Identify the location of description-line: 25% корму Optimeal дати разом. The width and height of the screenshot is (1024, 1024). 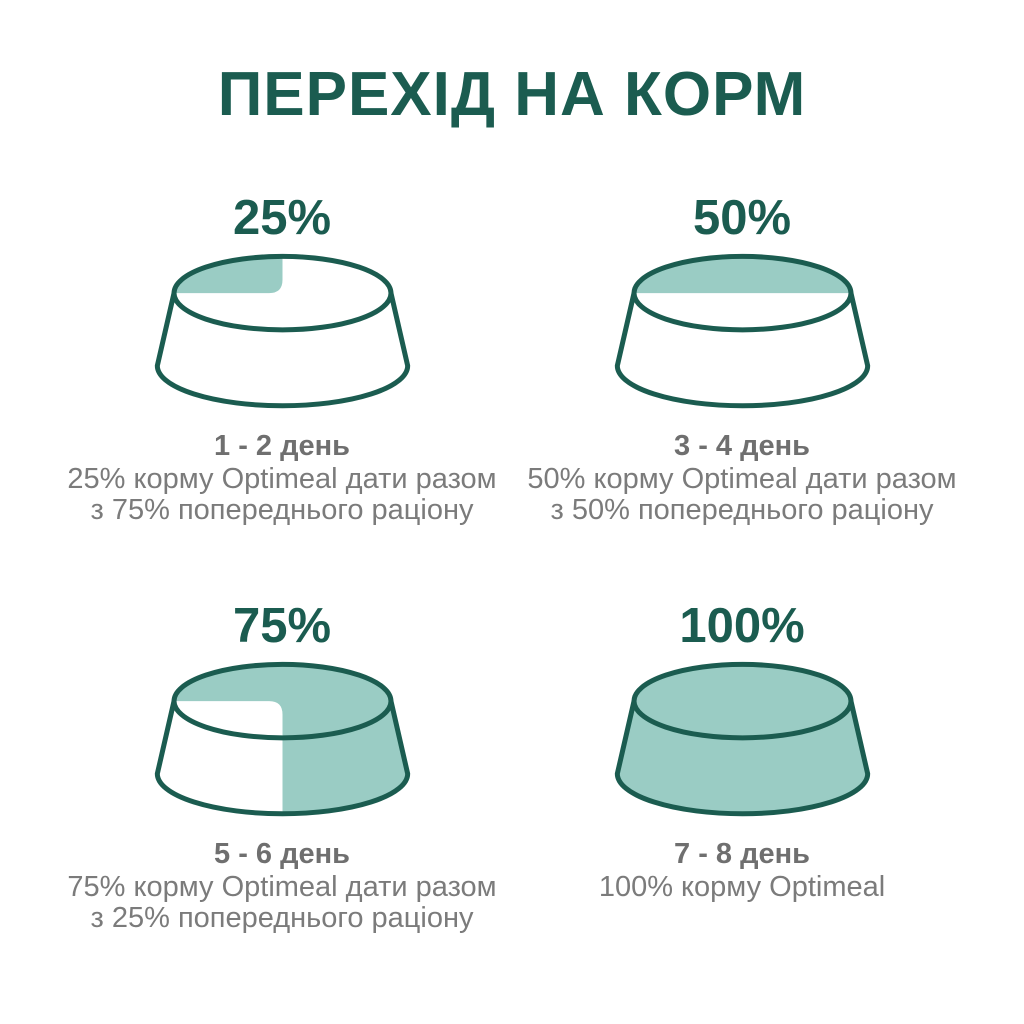
(282, 479).